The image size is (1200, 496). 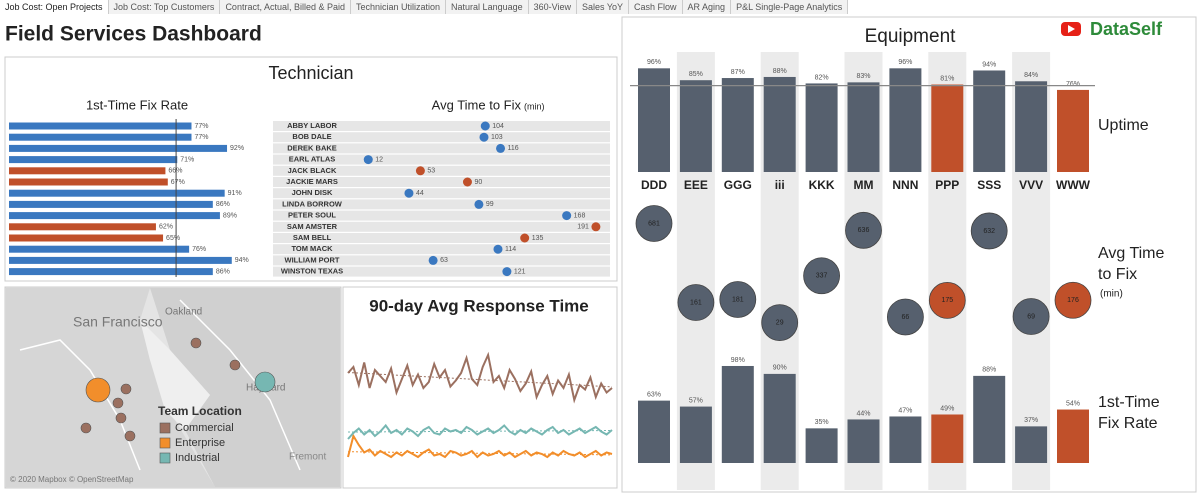 I want to click on value-label: 135, so click(x=538, y=238).